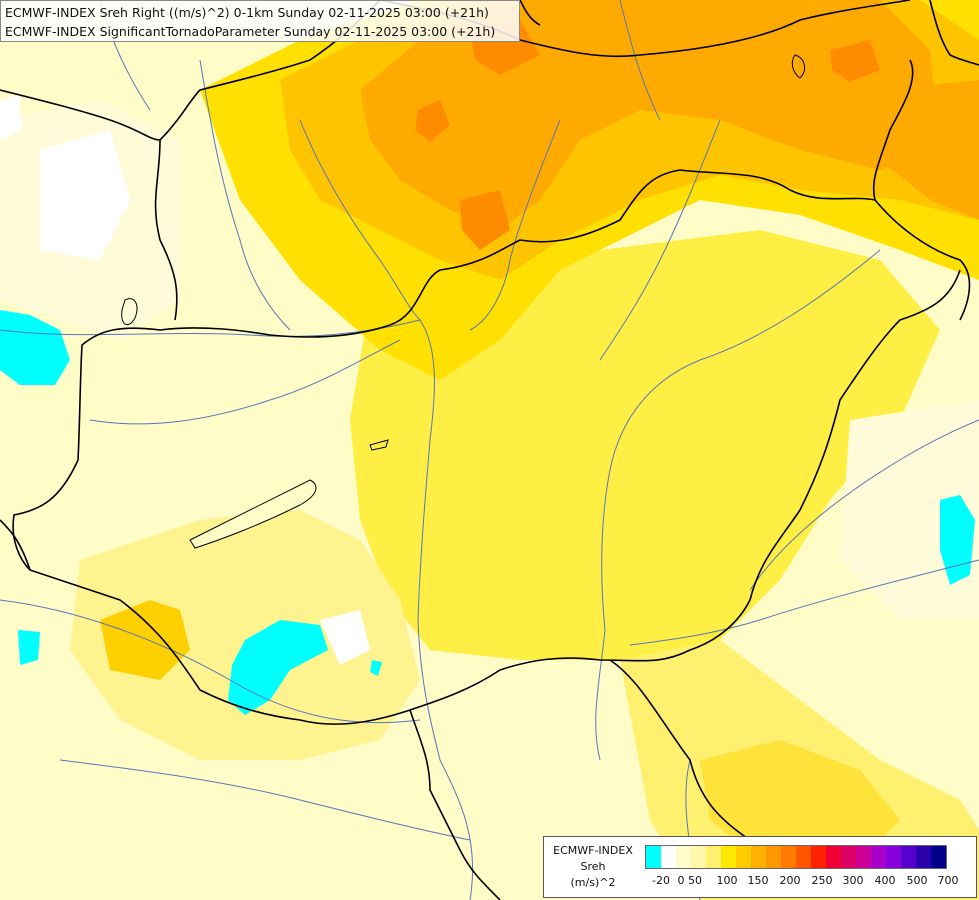  What do you see at coordinates (210, 661) in the screenshot?
I see `river-drava` at bounding box center [210, 661].